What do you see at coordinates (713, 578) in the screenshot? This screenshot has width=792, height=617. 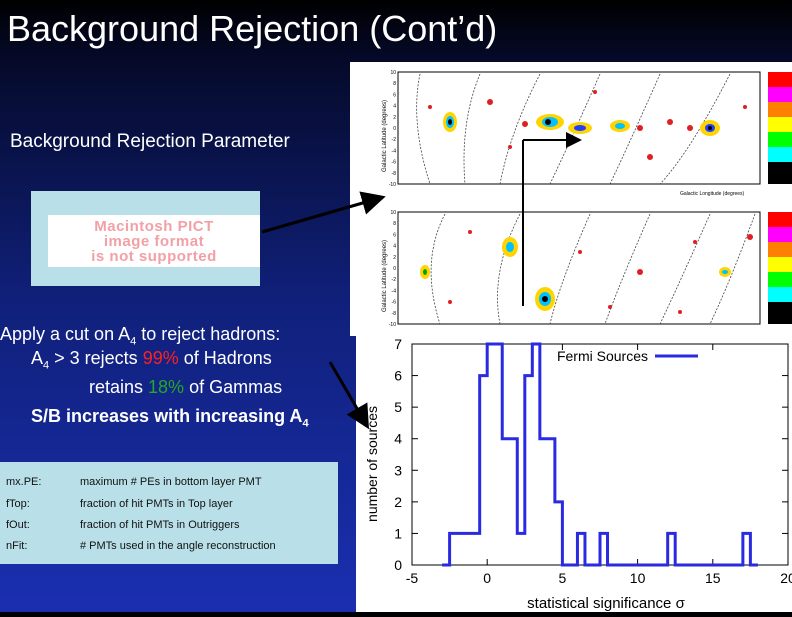 I see `x-tick-label: 15` at bounding box center [713, 578].